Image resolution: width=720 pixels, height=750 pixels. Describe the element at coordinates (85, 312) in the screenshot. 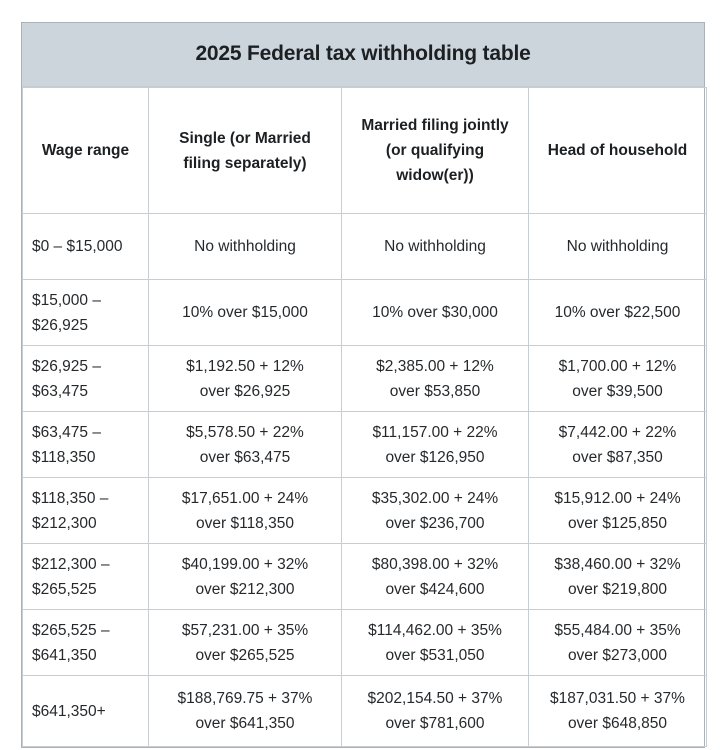

I see `wage-range-cell: $15,000 – $26,925` at that location.